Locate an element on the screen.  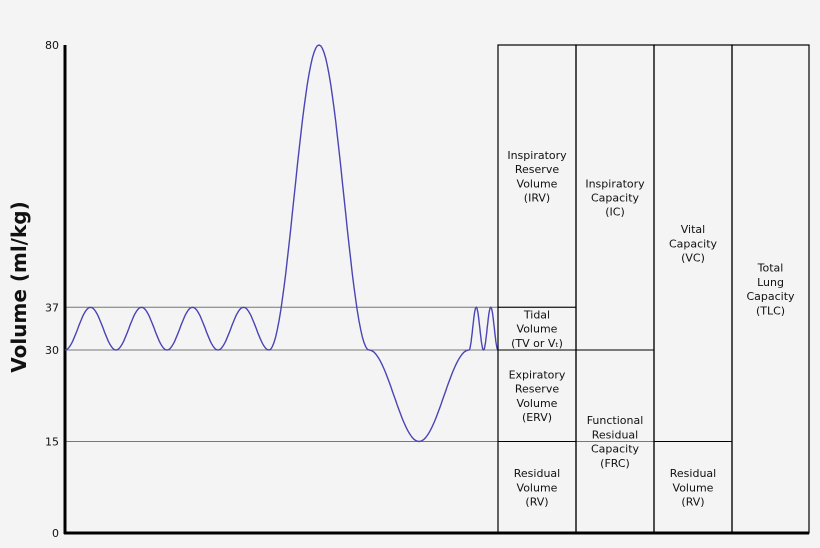
cell-label-total-0: Total Lung Capacity (TLC) is located at coordinates (770, 290).